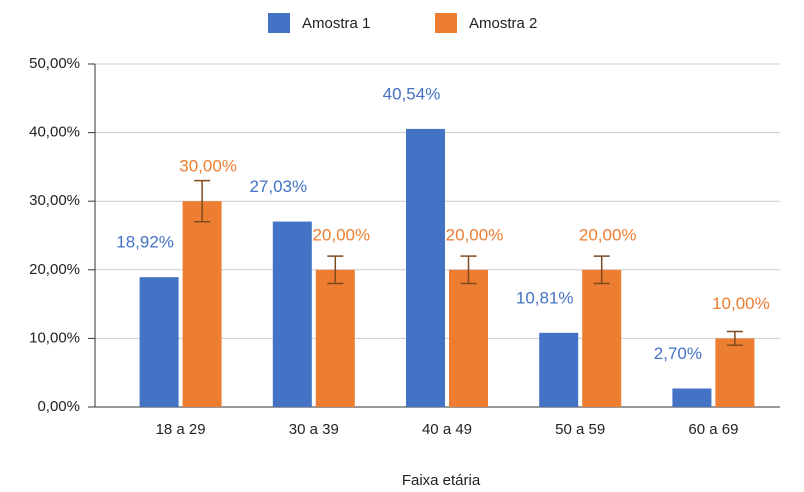  I want to click on x-tick-label: 40 a 49, so click(447, 429).